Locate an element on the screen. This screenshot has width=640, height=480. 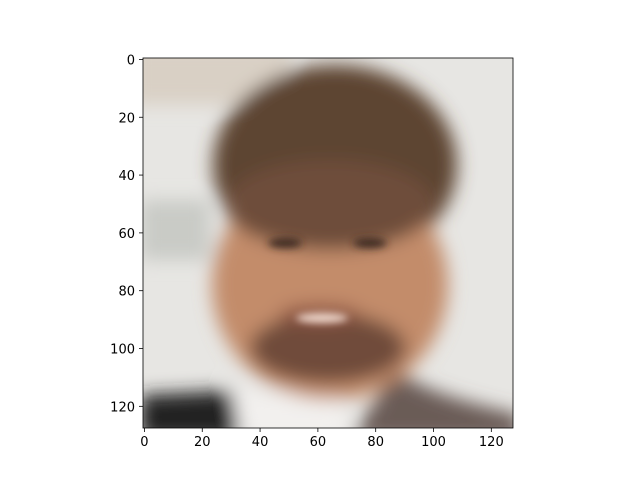
x-tick-label: 20 is located at coordinates (202, 442).